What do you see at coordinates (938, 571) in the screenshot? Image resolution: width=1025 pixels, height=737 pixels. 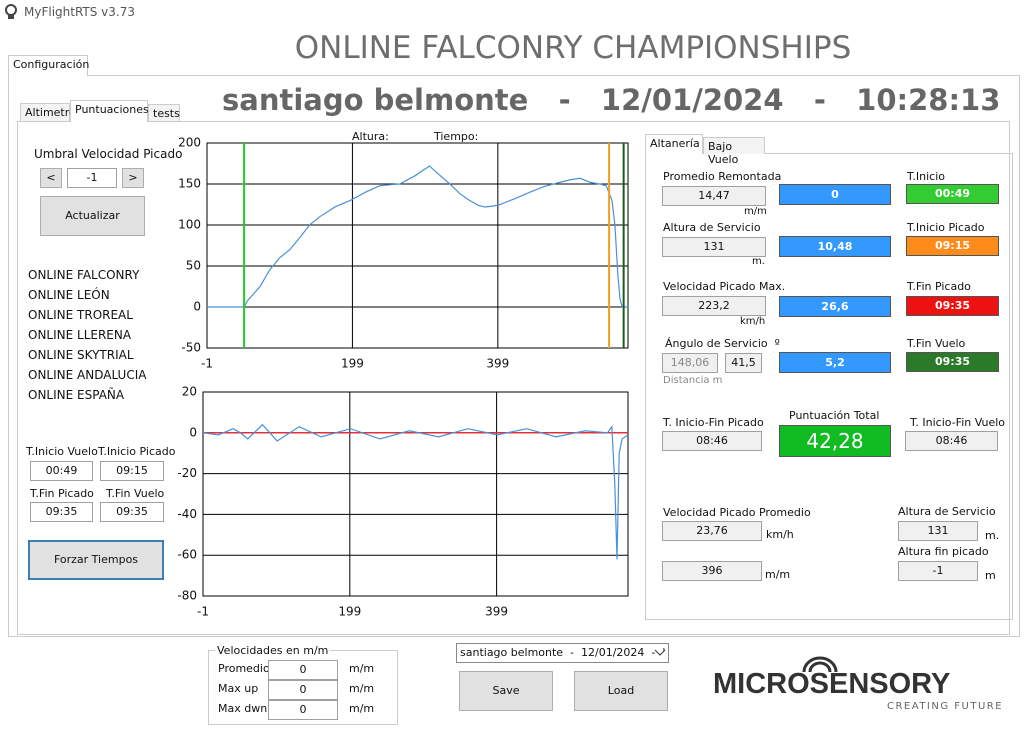 I see `stat-field: -1` at bounding box center [938, 571].